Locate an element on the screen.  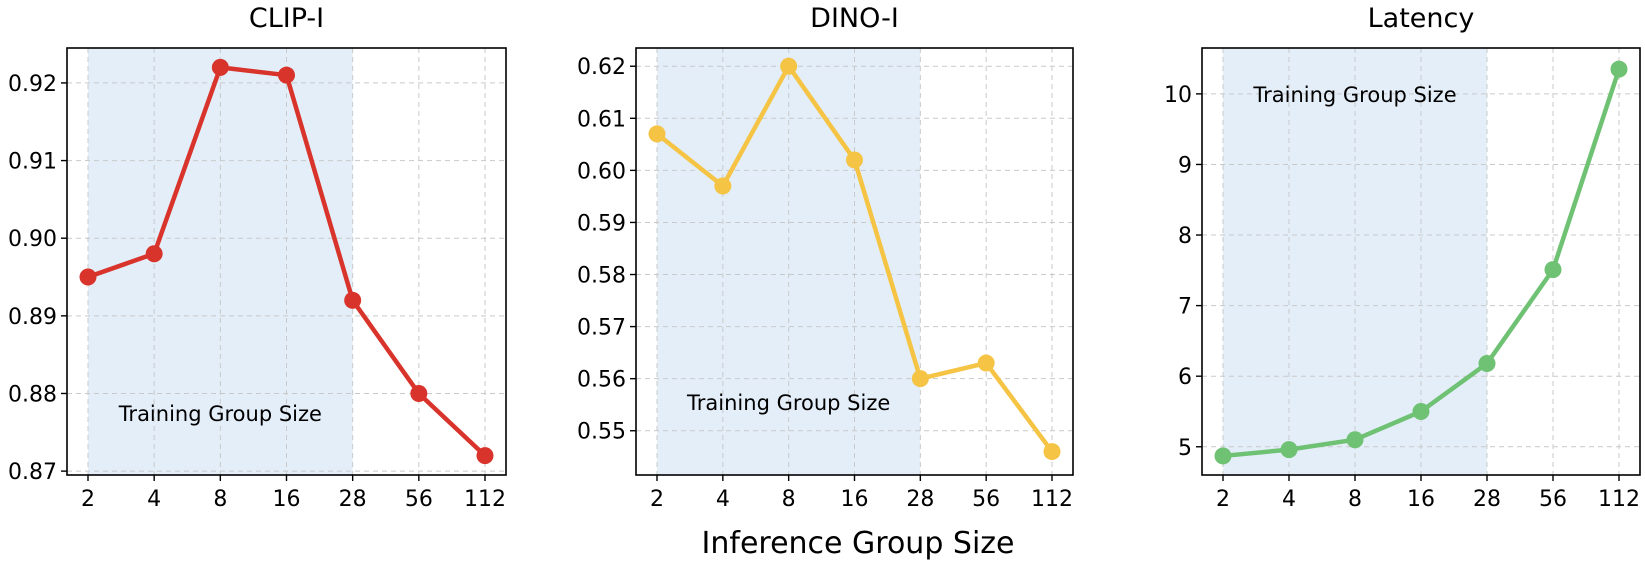
y-tick-label: 0.89 is located at coordinates (32, 317).